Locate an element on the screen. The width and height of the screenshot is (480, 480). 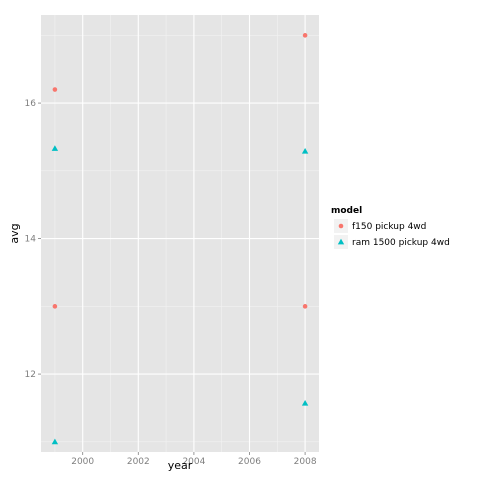
triangle-icon is located at coordinates (341, 241).